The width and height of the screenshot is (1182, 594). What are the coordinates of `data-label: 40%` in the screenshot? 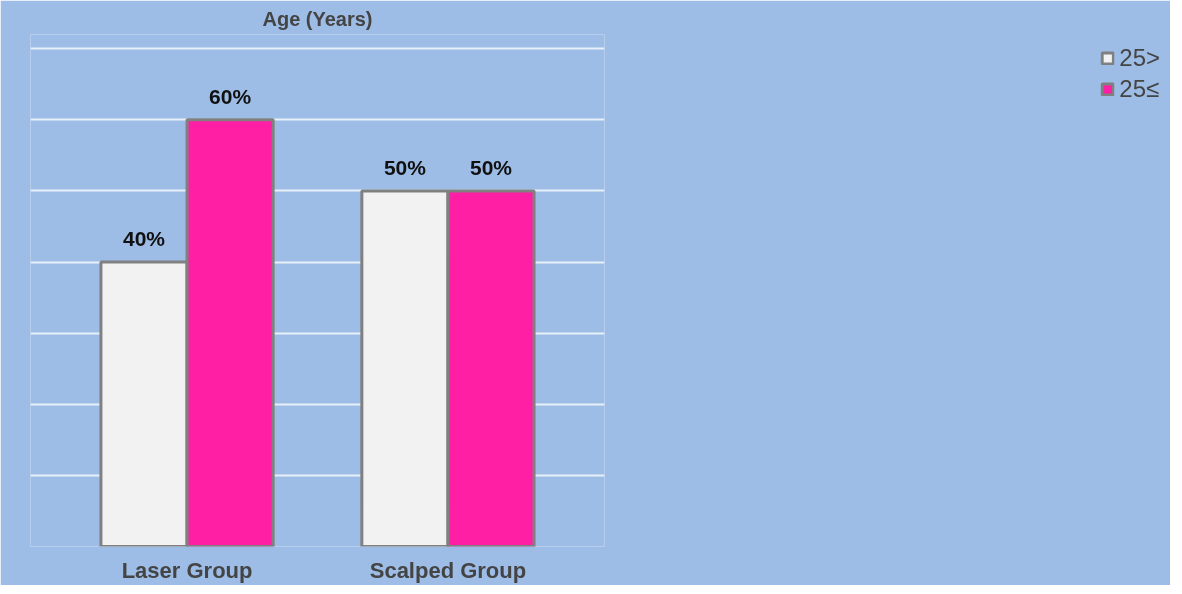 It's located at (144, 239).